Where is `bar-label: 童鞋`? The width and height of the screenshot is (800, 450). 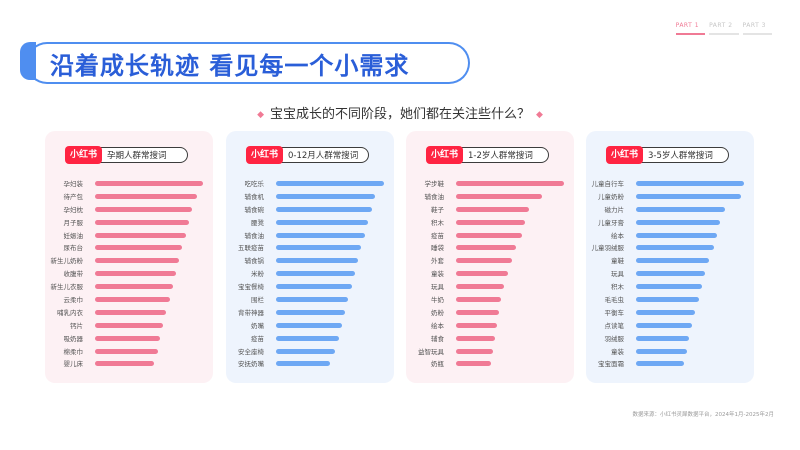 bar-label: 童鞋 is located at coordinates (617, 261).